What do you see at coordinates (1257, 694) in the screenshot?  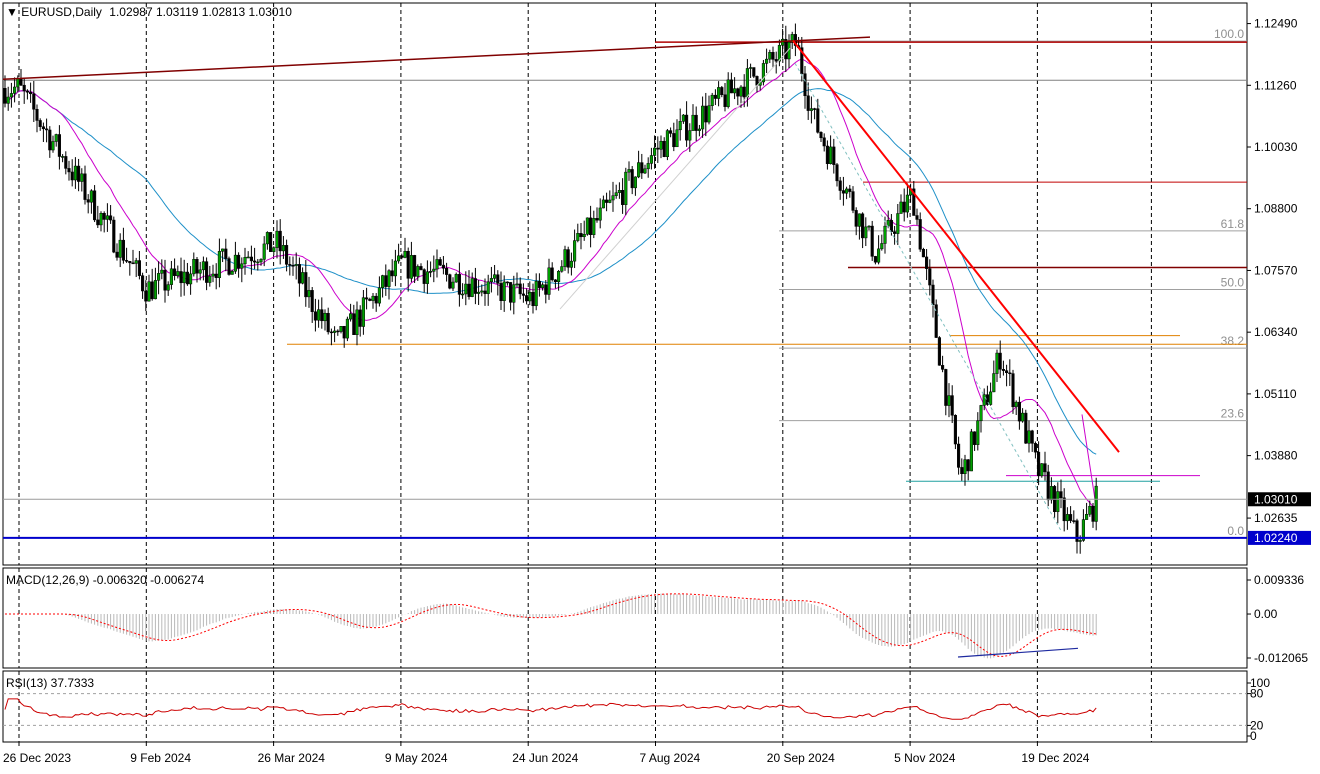 I see `rsi-tick-label: 80` at bounding box center [1257, 694].